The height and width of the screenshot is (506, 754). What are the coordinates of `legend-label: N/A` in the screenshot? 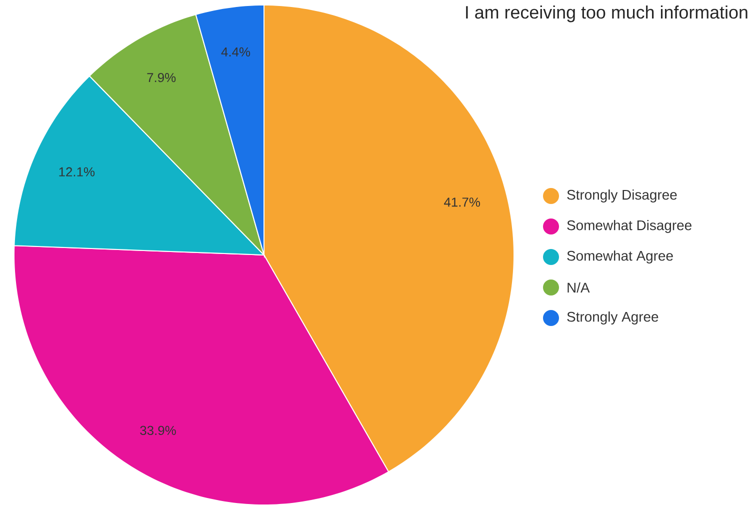 It's located at (579, 287).